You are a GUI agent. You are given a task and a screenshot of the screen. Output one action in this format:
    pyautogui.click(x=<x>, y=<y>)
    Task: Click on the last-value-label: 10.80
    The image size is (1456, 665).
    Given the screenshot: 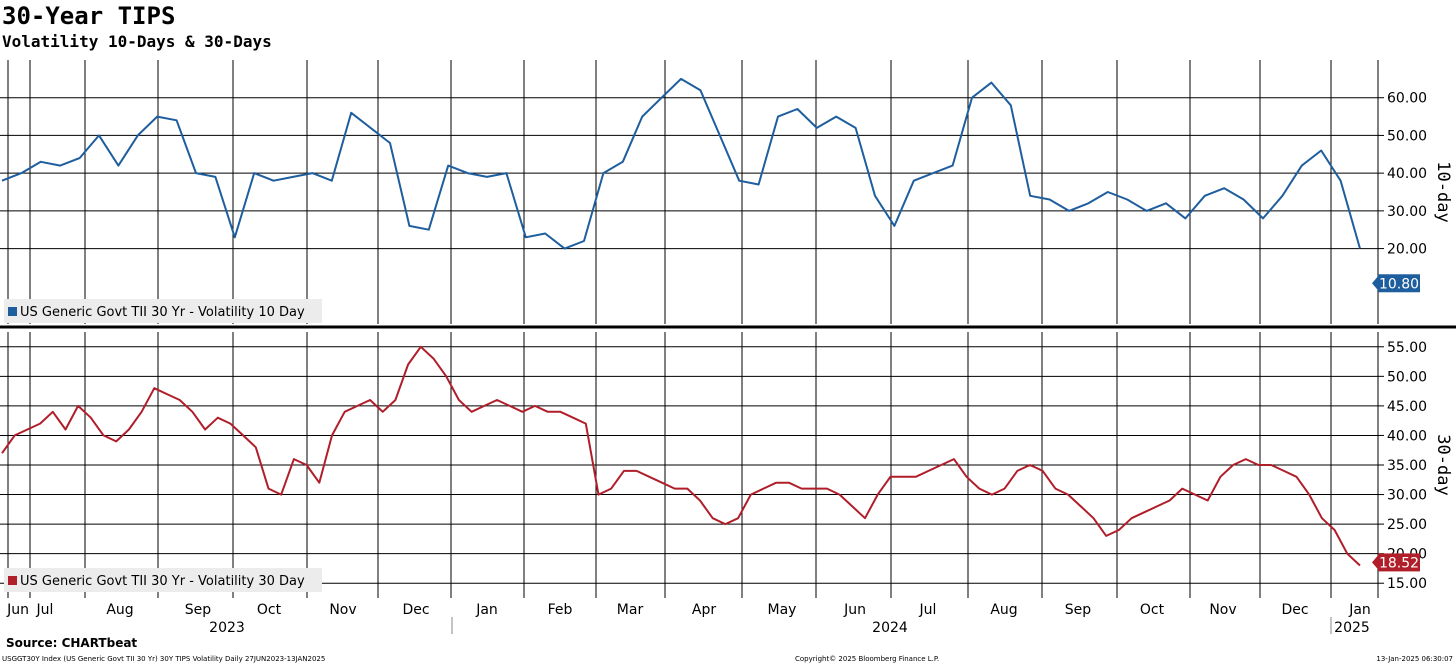 What is the action you would take?
    pyautogui.click(x=1399, y=284)
    